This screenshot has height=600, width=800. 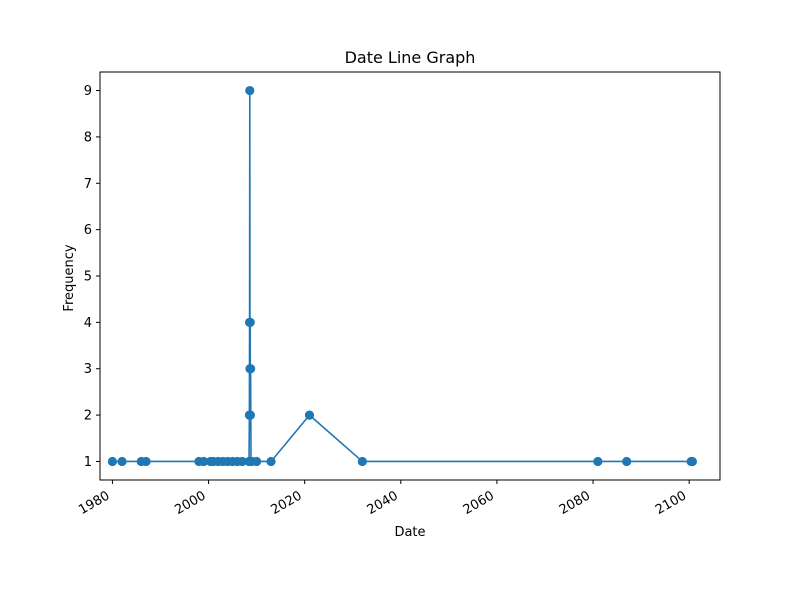 What do you see at coordinates (88, 323) in the screenshot?
I see `y-tick-label: 4` at bounding box center [88, 323].